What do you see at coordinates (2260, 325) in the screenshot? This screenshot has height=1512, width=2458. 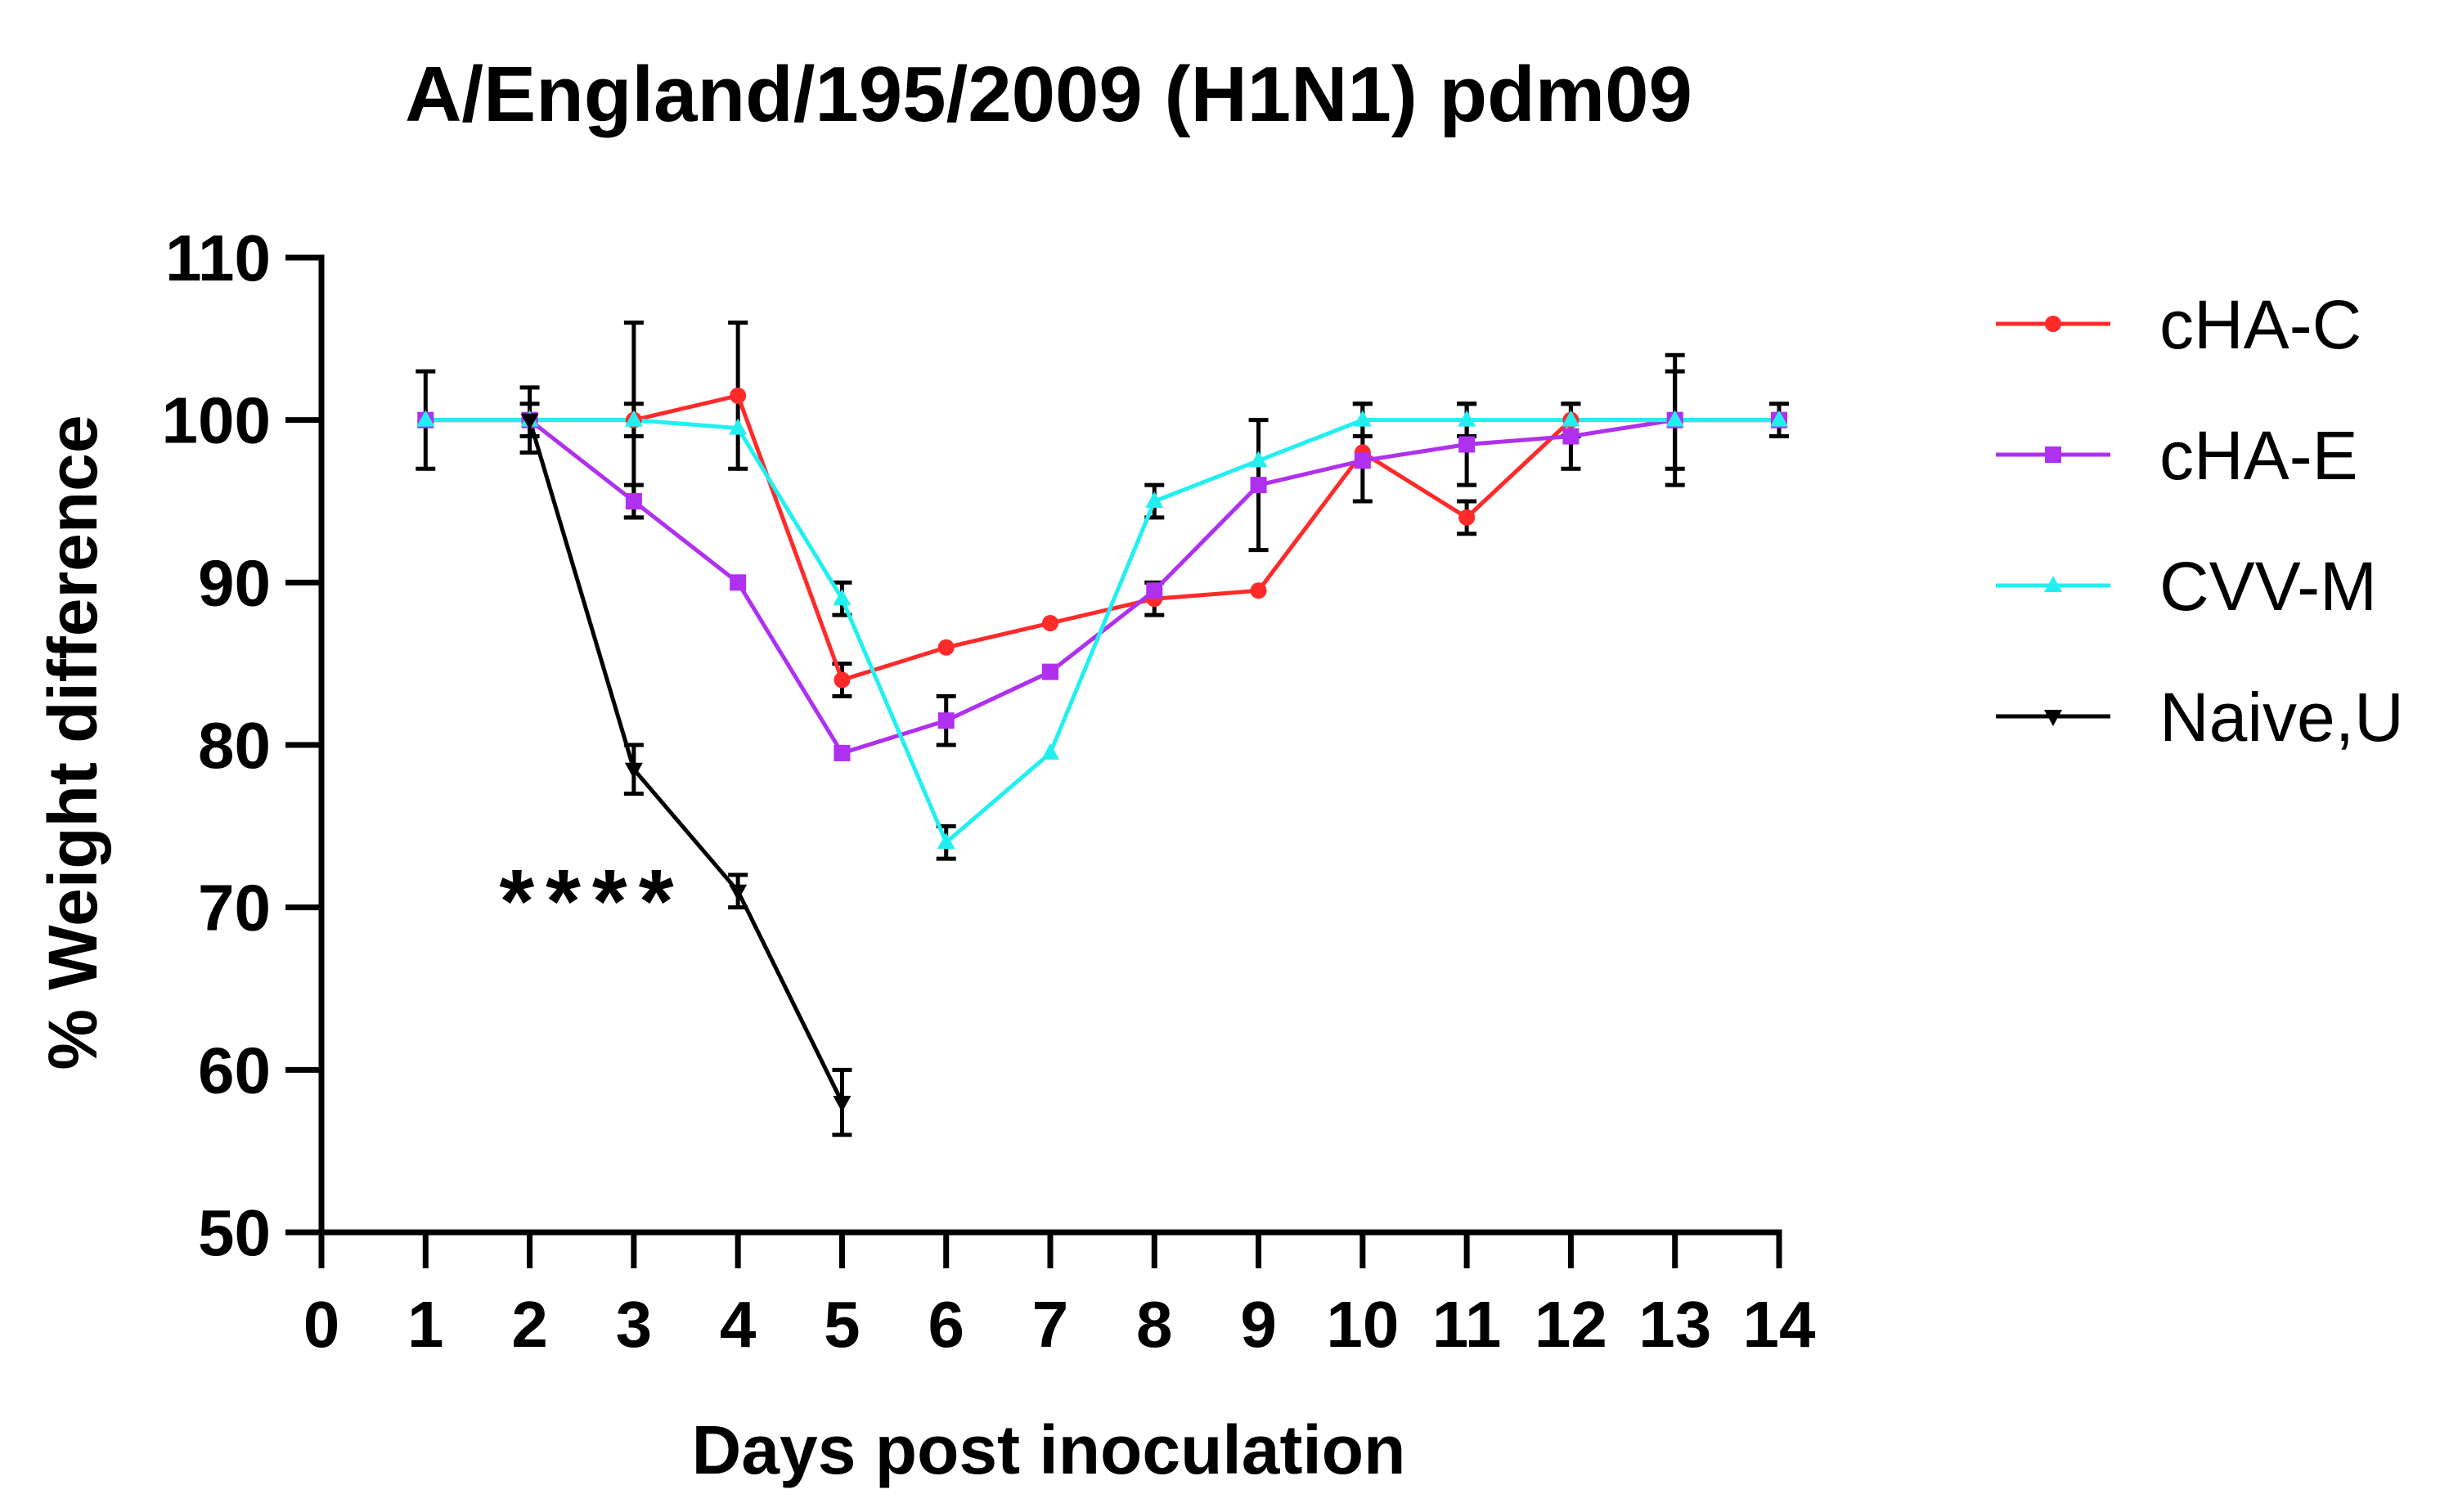 I see `legend-label-cha-c: cHA-C` at bounding box center [2260, 325].